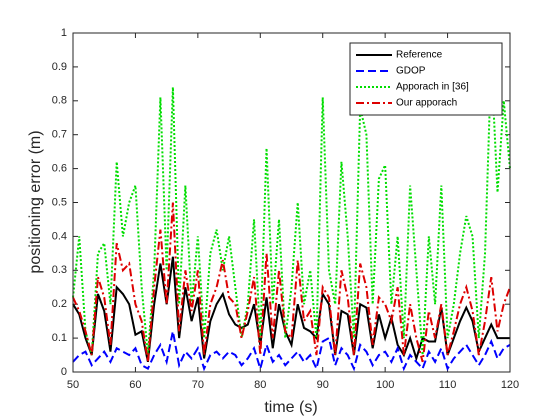 This screenshot has width=560, height=420. What do you see at coordinates (198, 385) in the screenshot?
I see `x-tick-label: 70` at bounding box center [198, 385].